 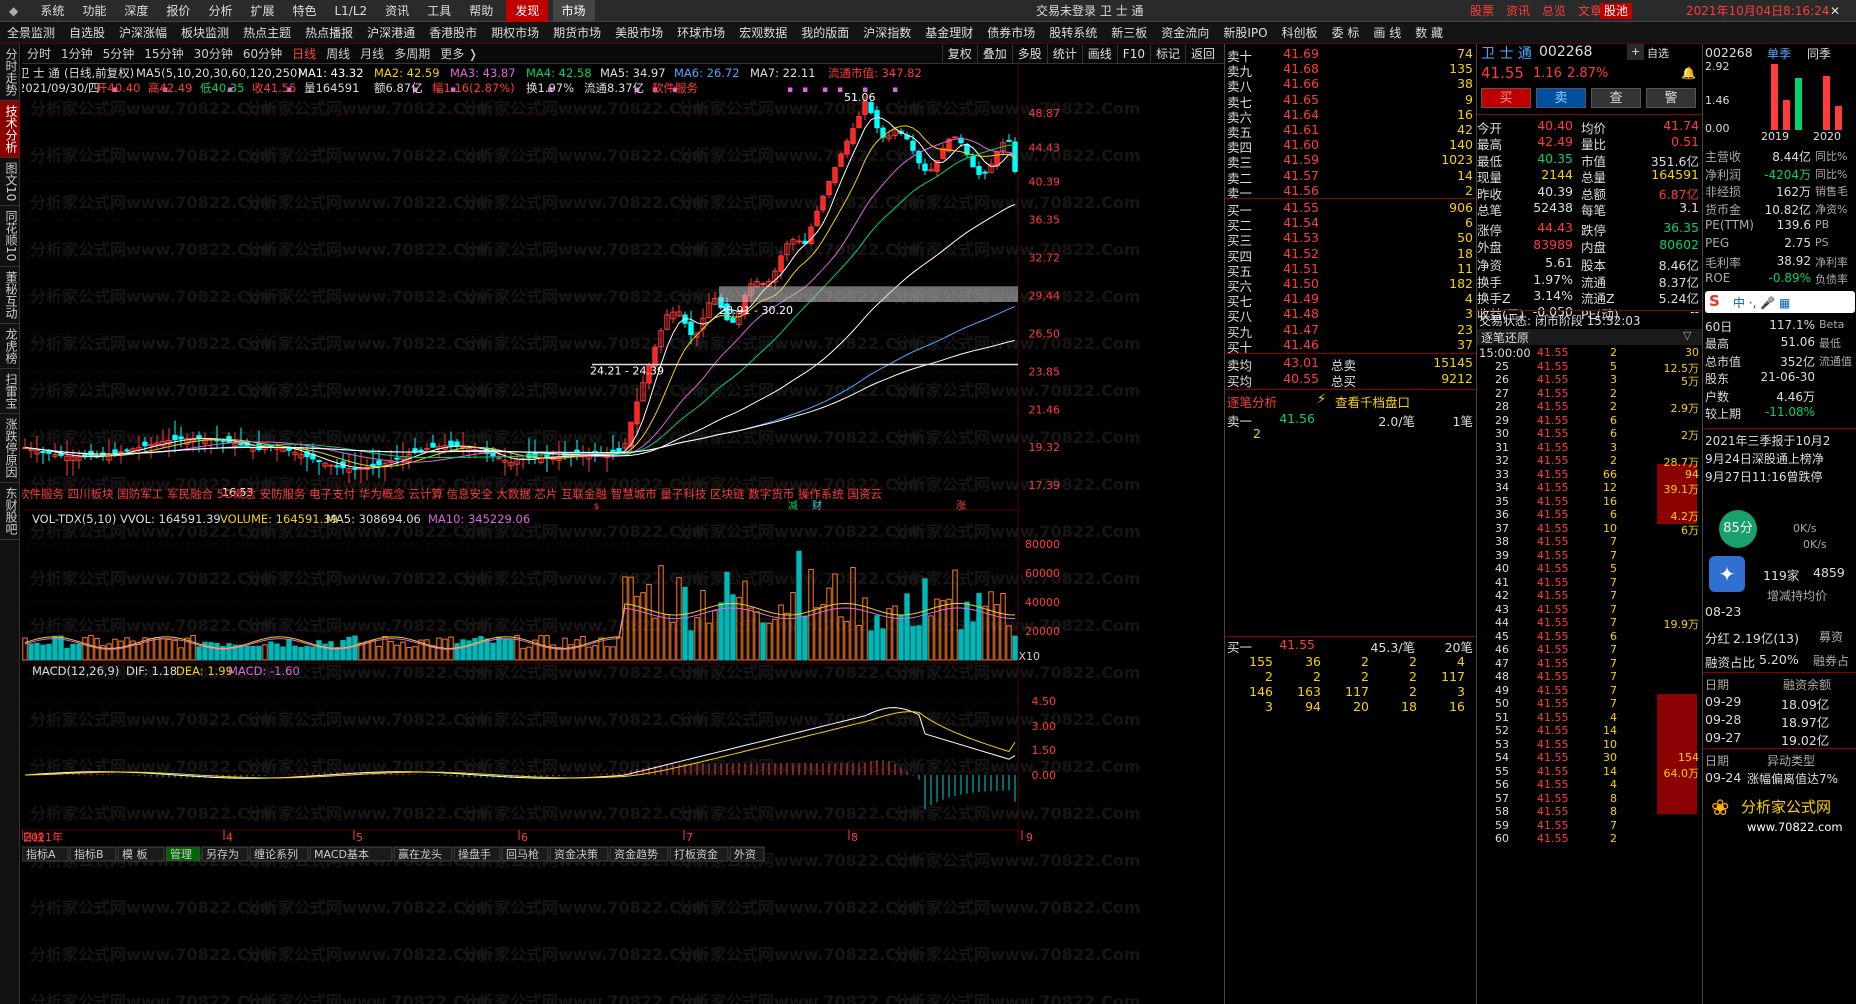 What do you see at coordinates (1185, 33) in the screenshot?
I see `nav-item: 资金流向` at bounding box center [1185, 33].